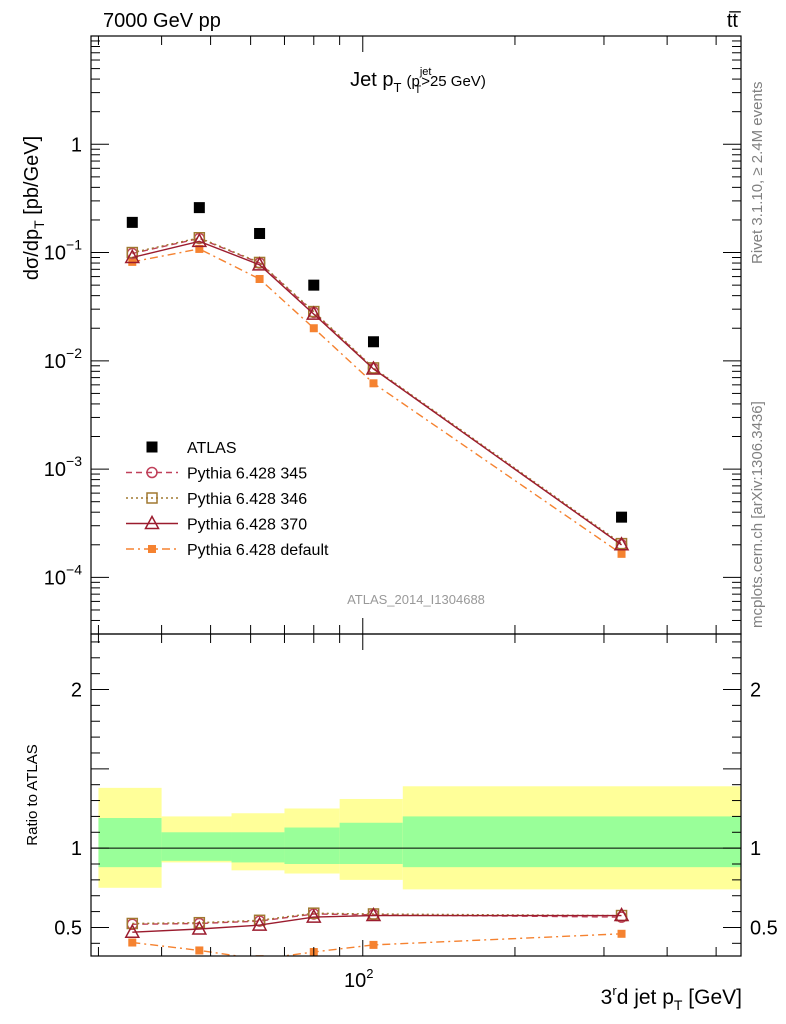 The image size is (786, 1024). What do you see at coordinates (358, 979) in the screenshot?
I see `x-tick-label: 102` at bounding box center [358, 979].